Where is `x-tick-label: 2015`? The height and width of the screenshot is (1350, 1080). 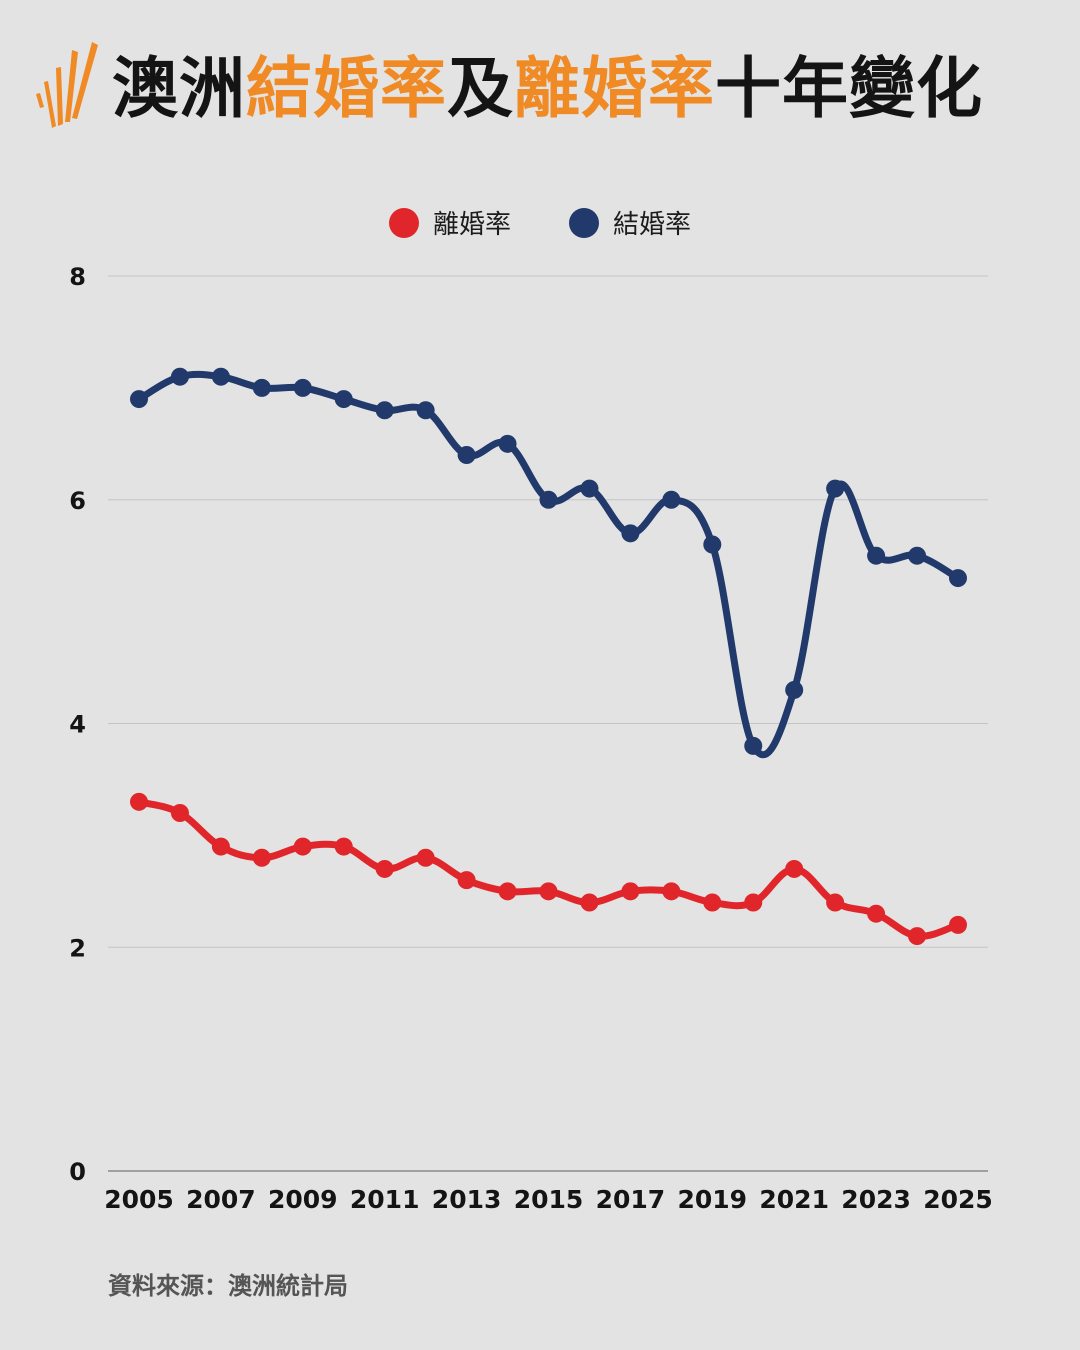 x-tick-label: 2015 is located at coordinates (549, 1199).